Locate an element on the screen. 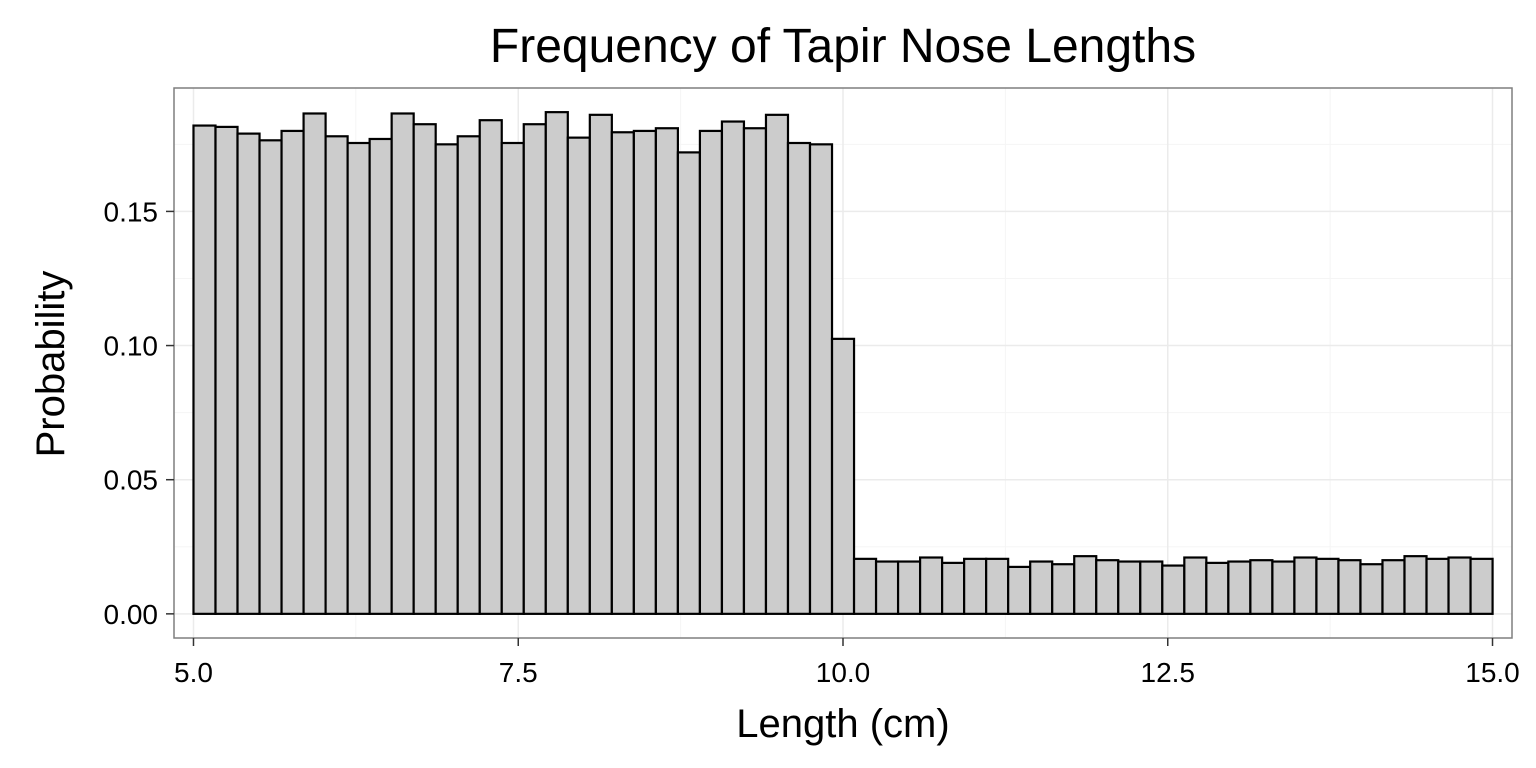 This screenshot has height=768, width=1536. x-axis-title: Length (cm) is located at coordinates (842, 724).